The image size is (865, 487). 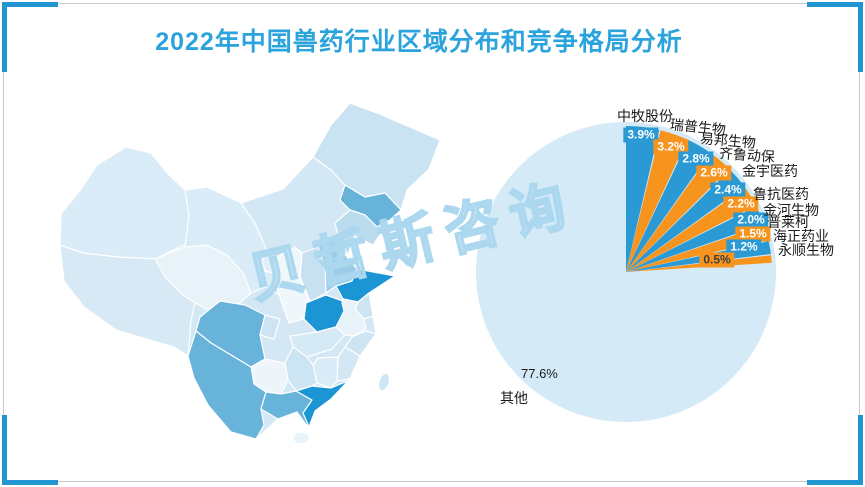 What do you see at coordinates (322, 404) in the screenshot?
I see `province-guangdong` at bounding box center [322, 404].